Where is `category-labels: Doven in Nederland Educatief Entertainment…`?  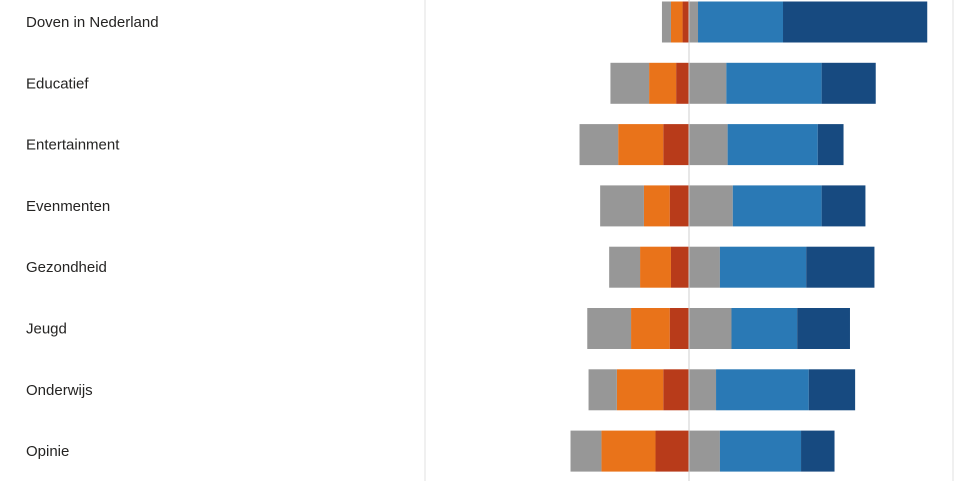
category-labels: Doven in Nederland Educatief Entertainment… is located at coordinates (92, 237).